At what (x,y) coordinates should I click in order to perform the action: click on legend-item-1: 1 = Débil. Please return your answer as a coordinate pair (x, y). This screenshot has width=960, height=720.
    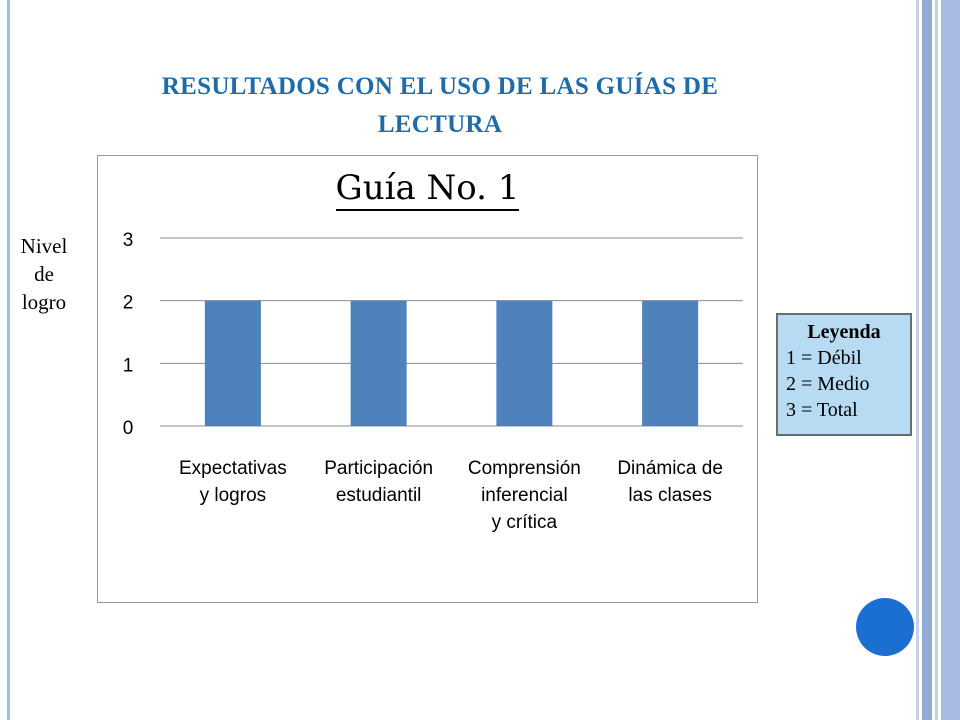
    Looking at the image, I should click on (824, 358).